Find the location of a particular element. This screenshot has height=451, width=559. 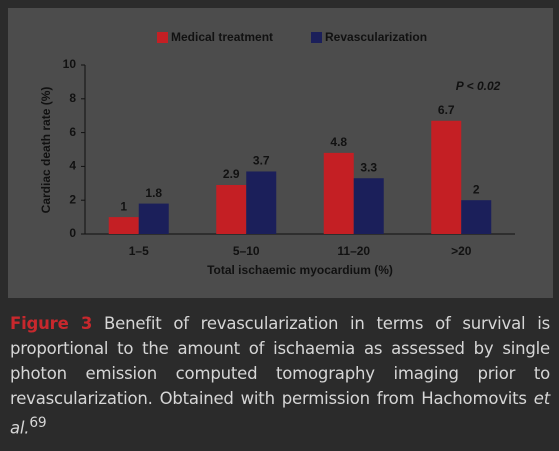

x-tick-label: 5–10 is located at coordinates (246, 251).